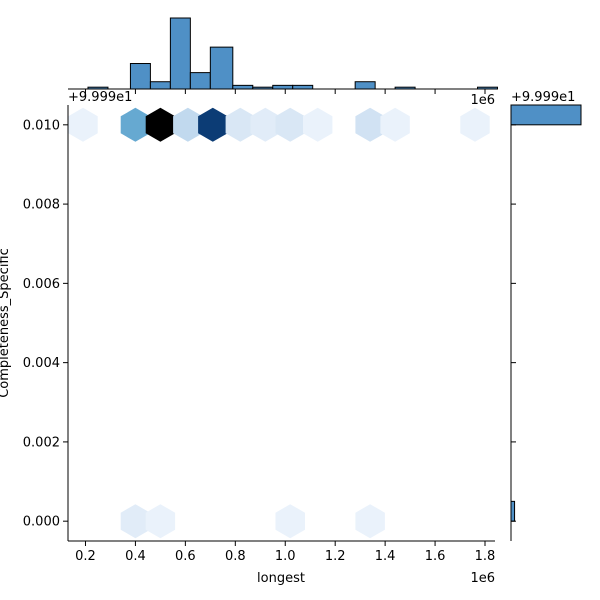 The width and height of the screenshot is (600, 600). Describe the element at coordinates (285, 556) in the screenshot. I see `x-tick-label: 1.0` at that location.